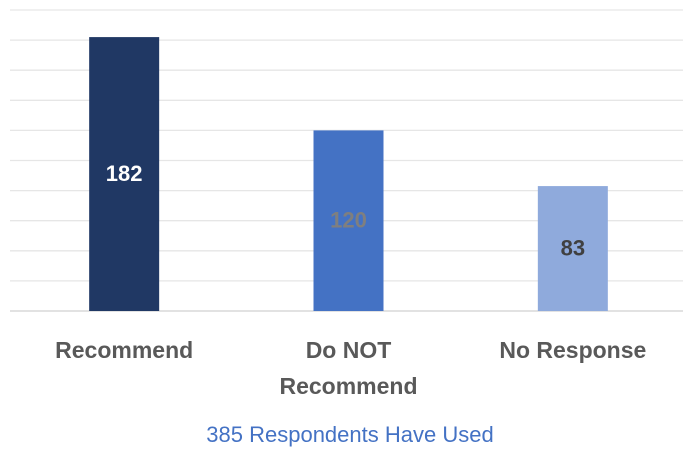 Image resolution: width=683 pixels, height=454 pixels. I want to click on x-tick-label: Recommend, so click(124, 350).